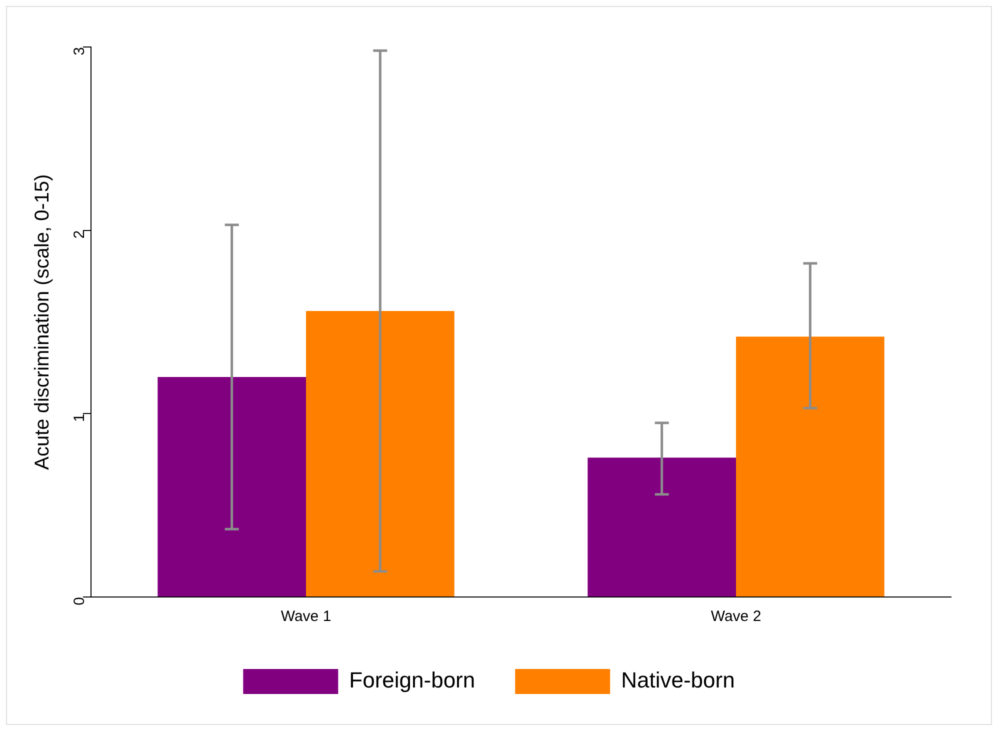  I want to click on x-tick-label: Wave 2, so click(736, 617).